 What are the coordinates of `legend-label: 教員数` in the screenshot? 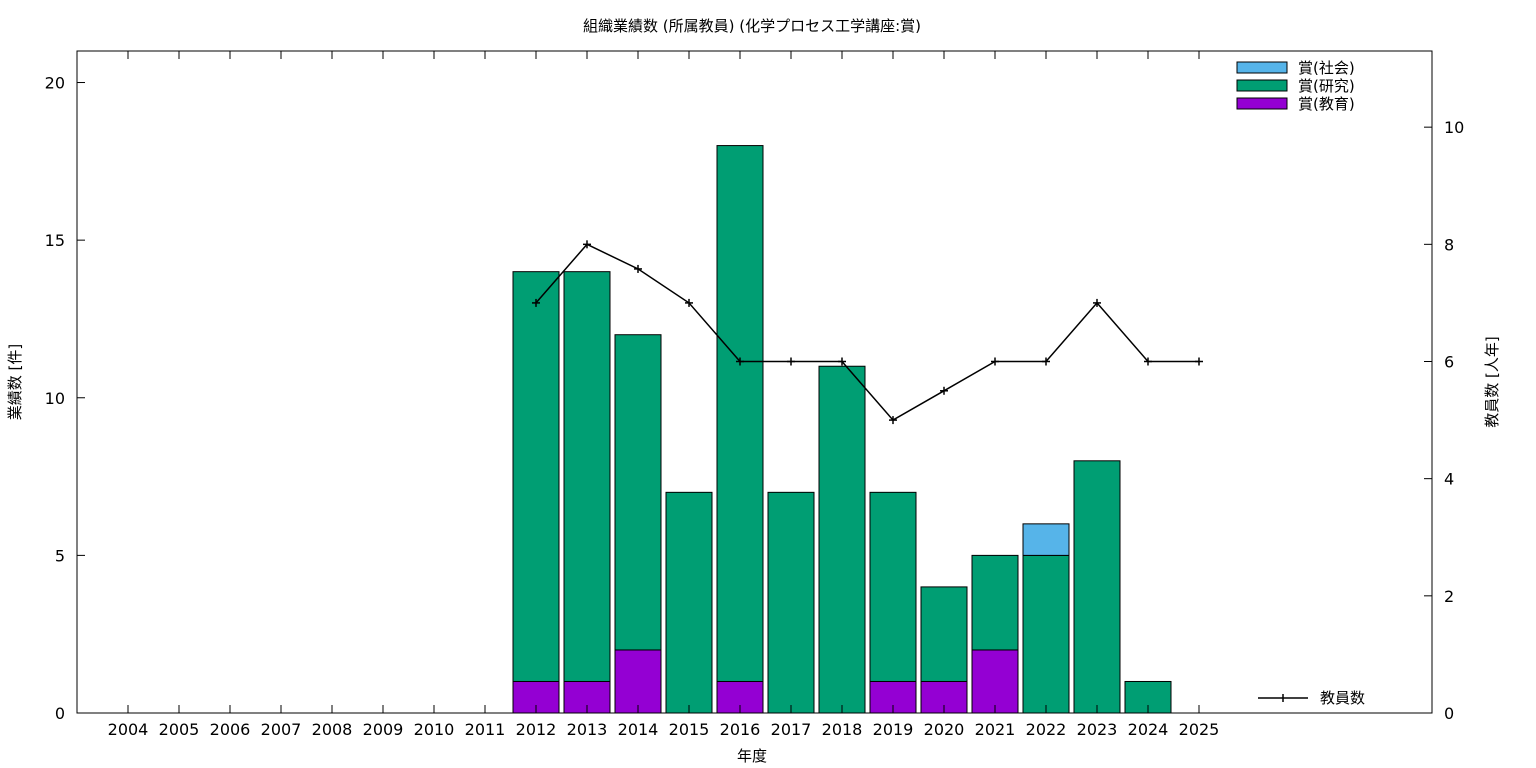 It's located at (1342, 698).